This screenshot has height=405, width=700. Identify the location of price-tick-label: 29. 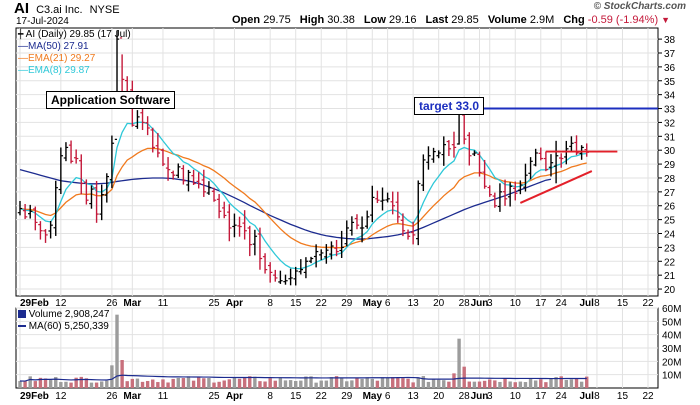
(670, 165).